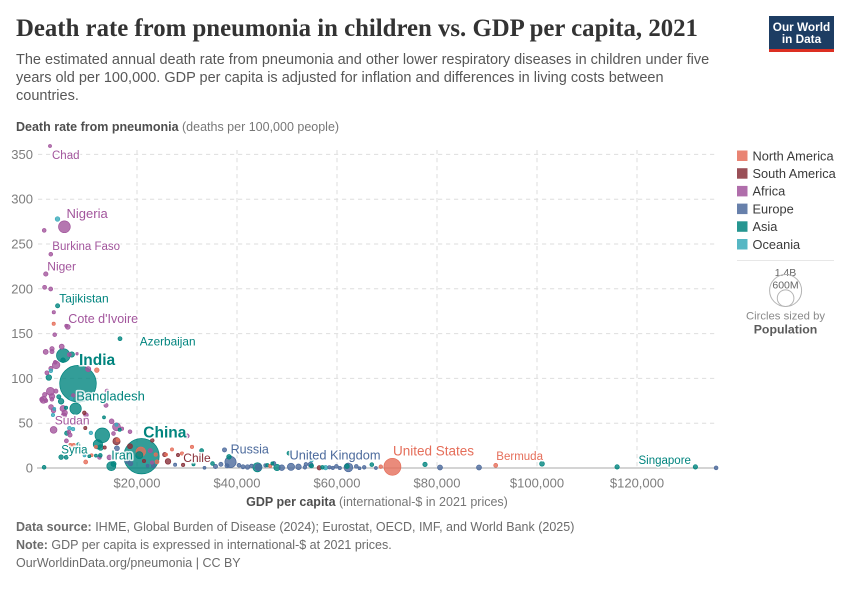 Image resolution: width=850 pixels, height=600 pixels. I want to click on svg-text: Nigeria, so click(88, 213).